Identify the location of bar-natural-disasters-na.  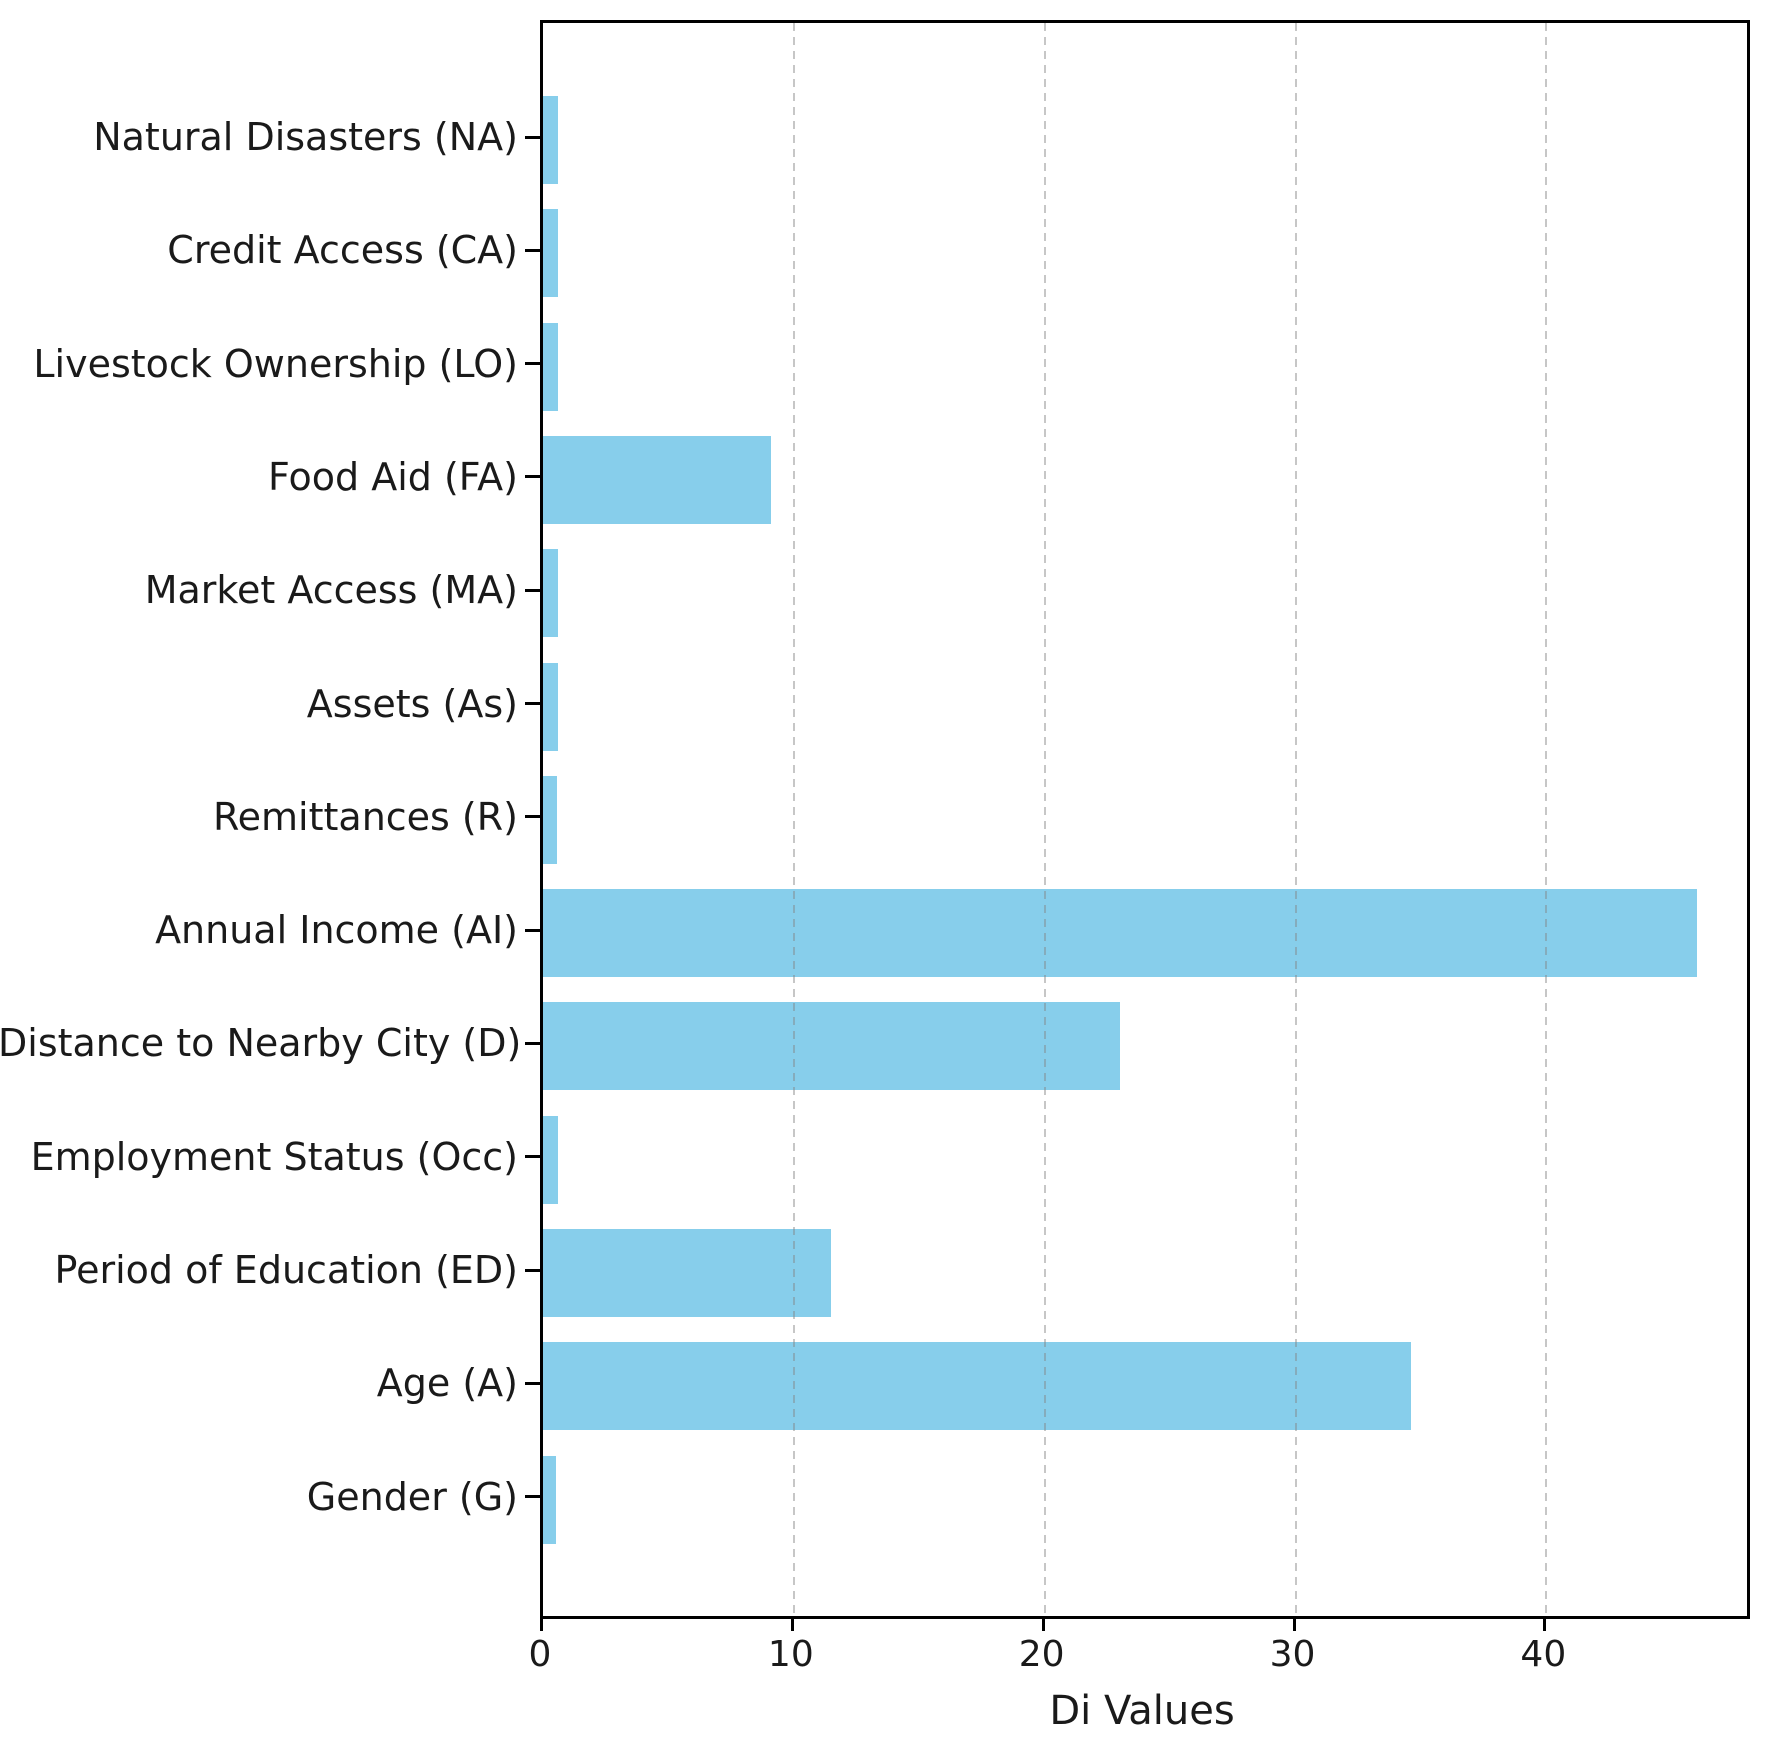
(551, 140).